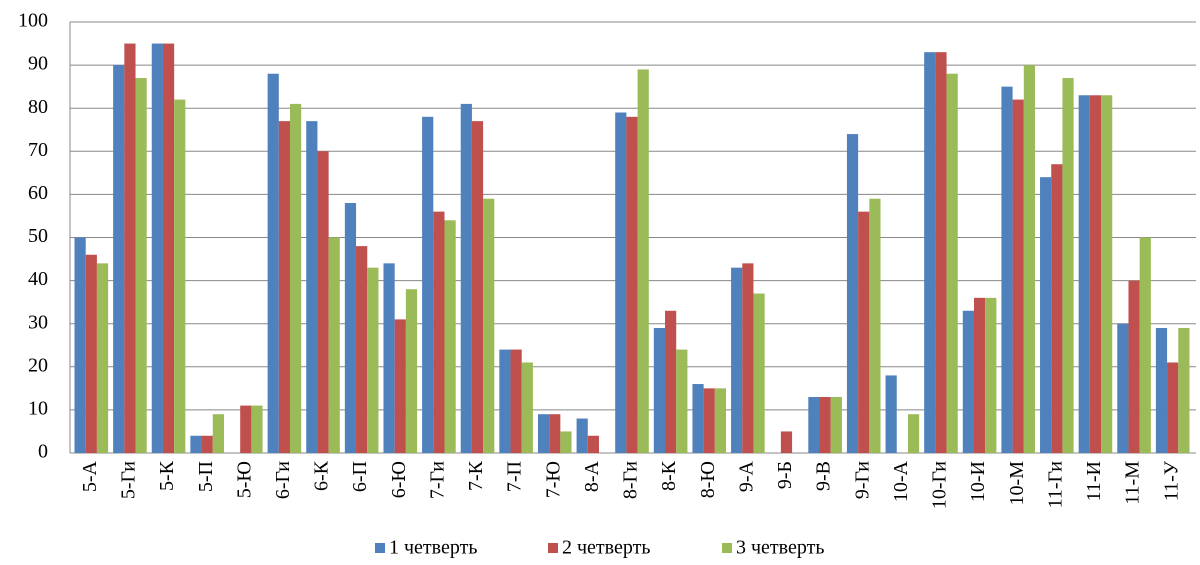 The image size is (1200, 565). What do you see at coordinates (38, 322) in the screenshot?
I see `y-tick-label: 30` at bounding box center [38, 322].